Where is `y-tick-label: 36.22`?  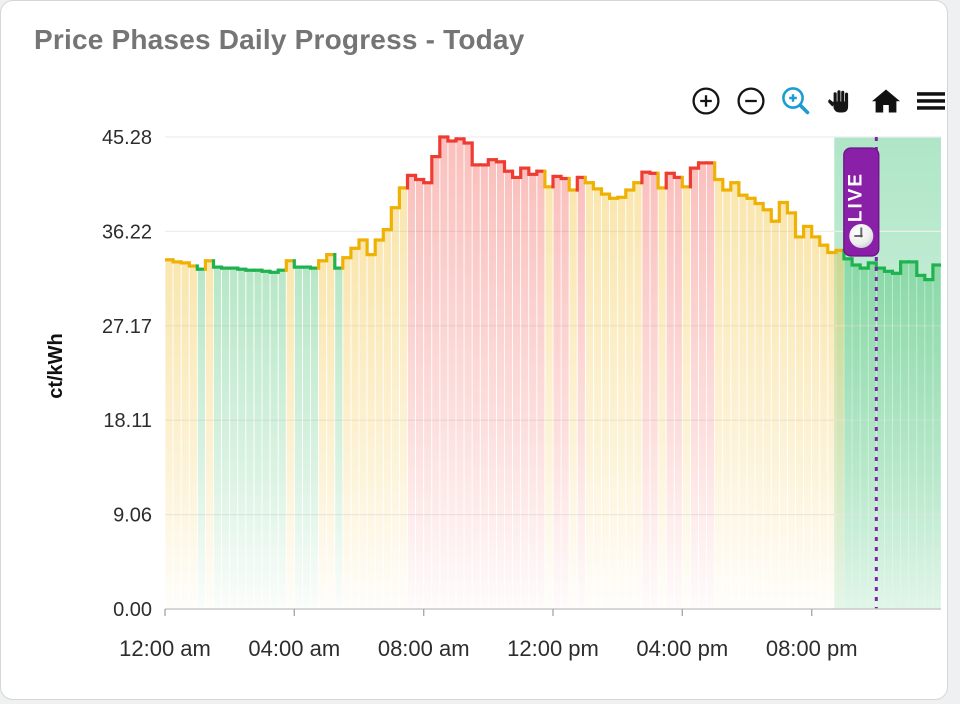
y-tick-label: 36.22 is located at coordinates (127, 232).